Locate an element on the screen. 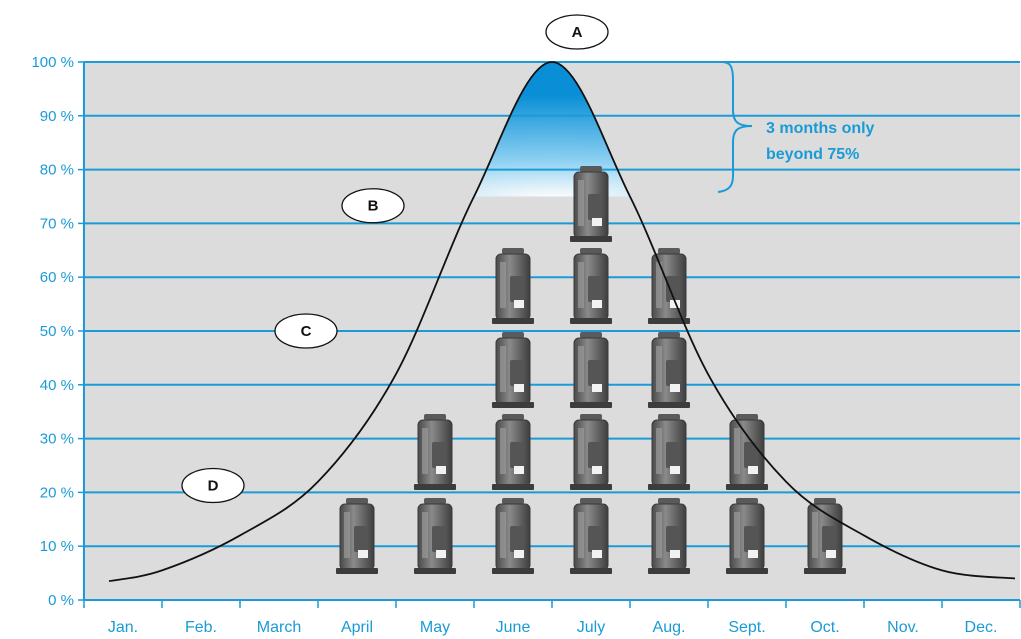 The height and width of the screenshot is (639, 1021). callout-label: B is located at coordinates (373, 206).